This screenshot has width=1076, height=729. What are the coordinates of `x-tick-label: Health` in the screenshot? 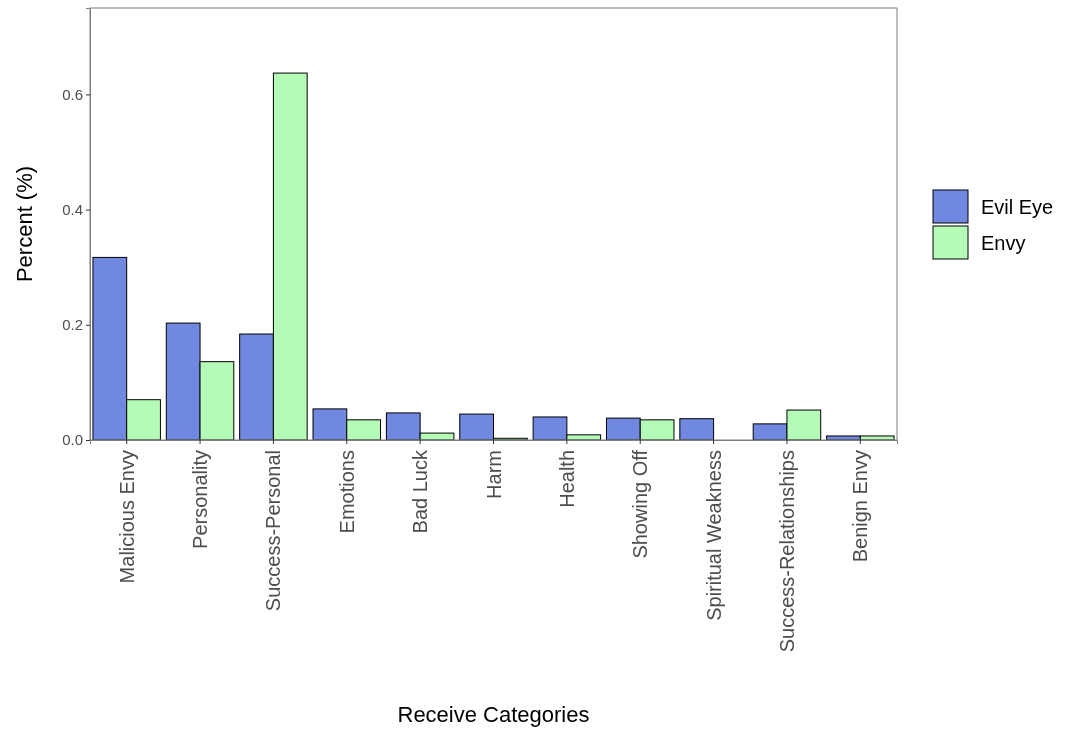 It's located at (566, 479).